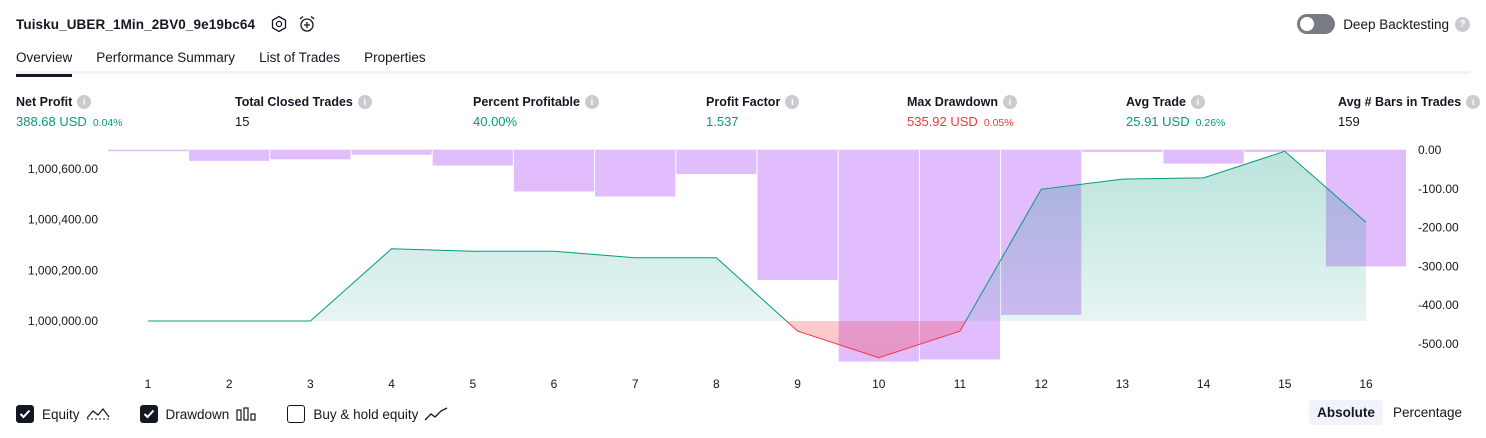 The width and height of the screenshot is (1486, 438). I want to click on metric-value: 388.68 USD, so click(51, 121).